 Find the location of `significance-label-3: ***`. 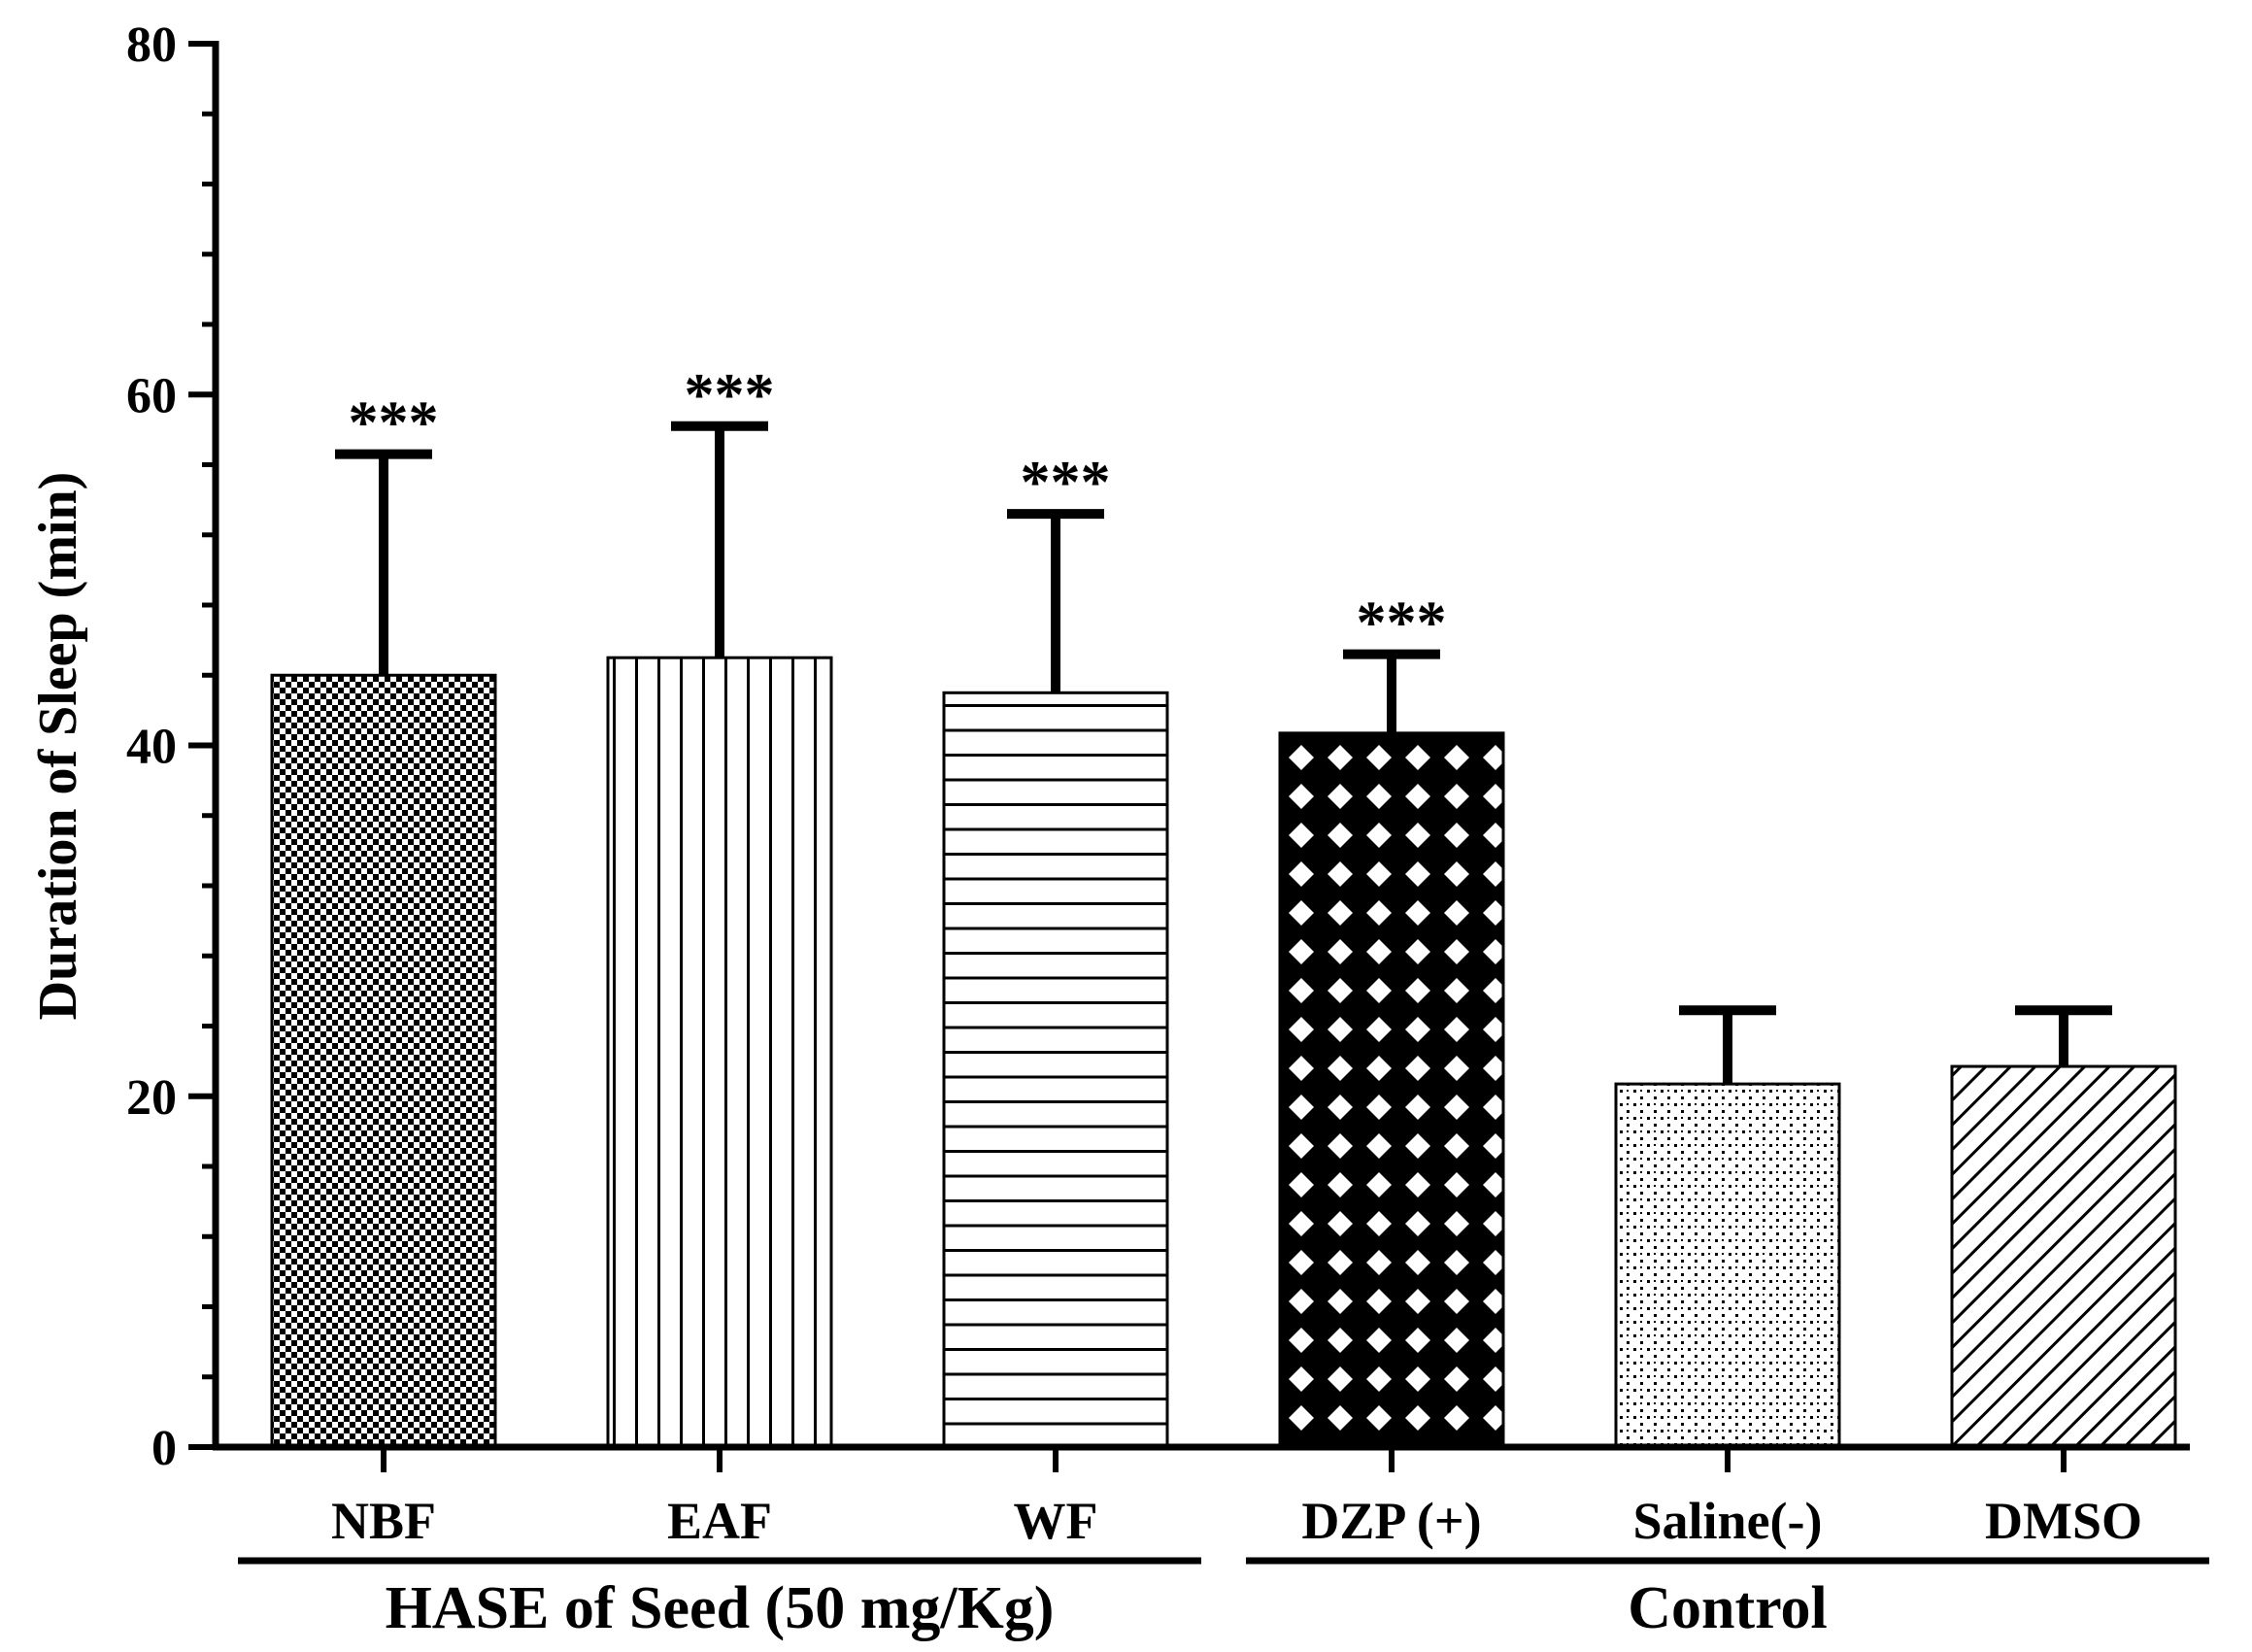

significance-label-3: *** is located at coordinates (1402, 623).